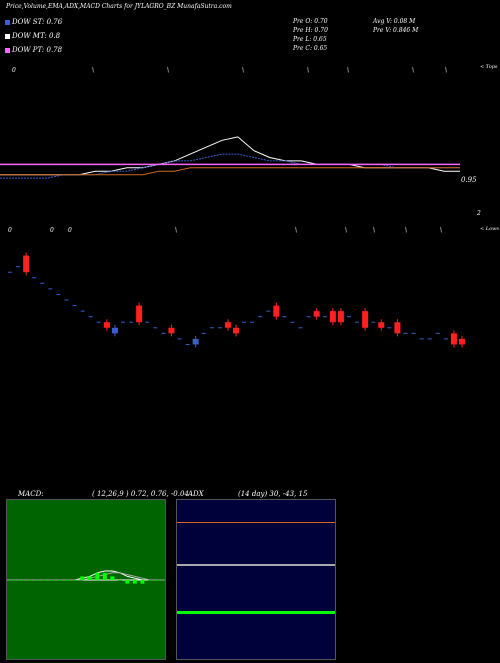 This screenshot has height=663, width=500. I want to click on legend-label: DOW MT: 0.8, so click(36, 36).